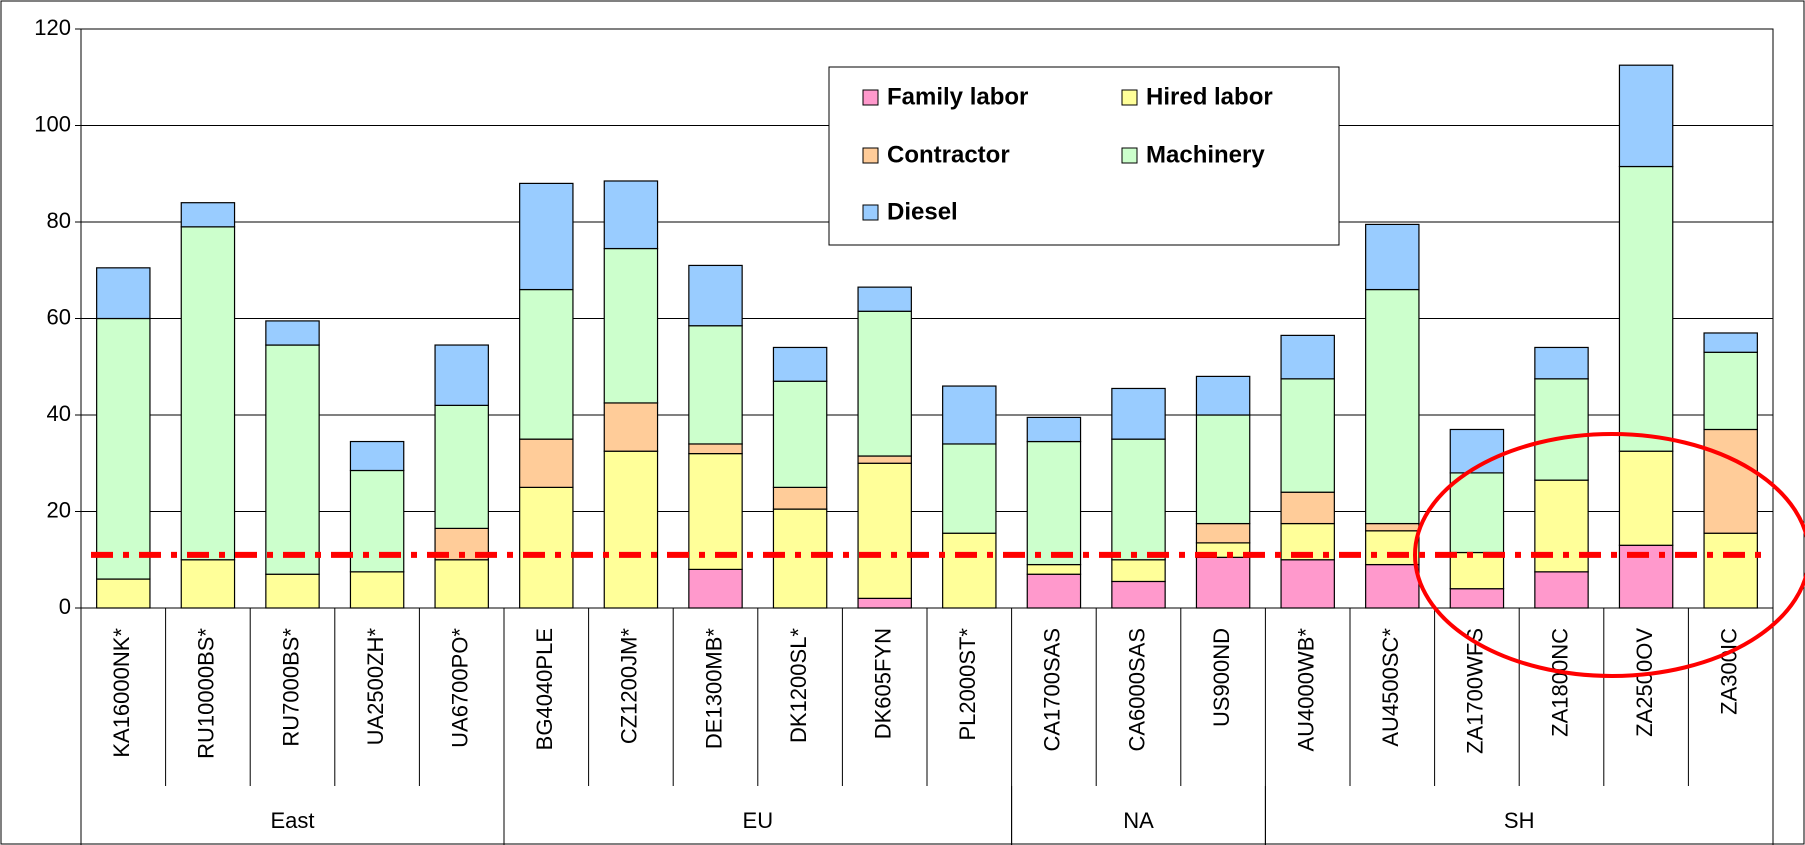 The width and height of the screenshot is (1805, 845). What do you see at coordinates (1205, 154) in the screenshot?
I see `legend-label: Machinery` at bounding box center [1205, 154].